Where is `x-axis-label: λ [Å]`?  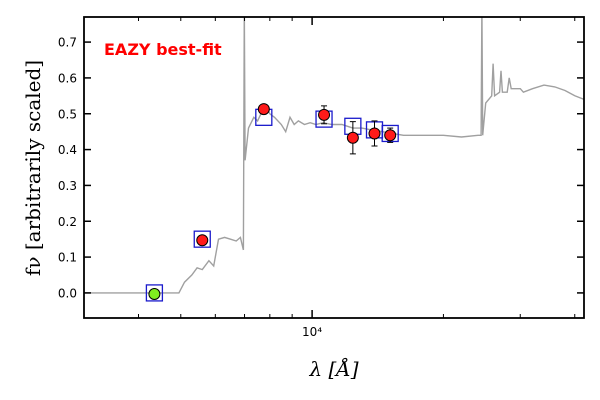 x-axis-label: λ [Å] is located at coordinates (333, 368).